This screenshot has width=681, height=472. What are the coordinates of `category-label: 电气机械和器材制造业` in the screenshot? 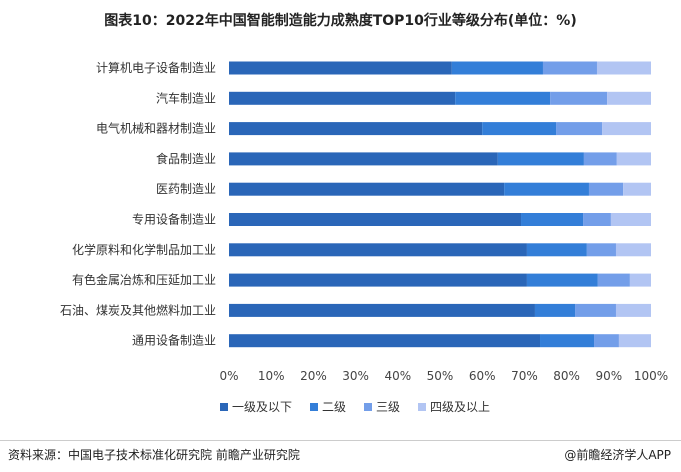 It's located at (156, 128).